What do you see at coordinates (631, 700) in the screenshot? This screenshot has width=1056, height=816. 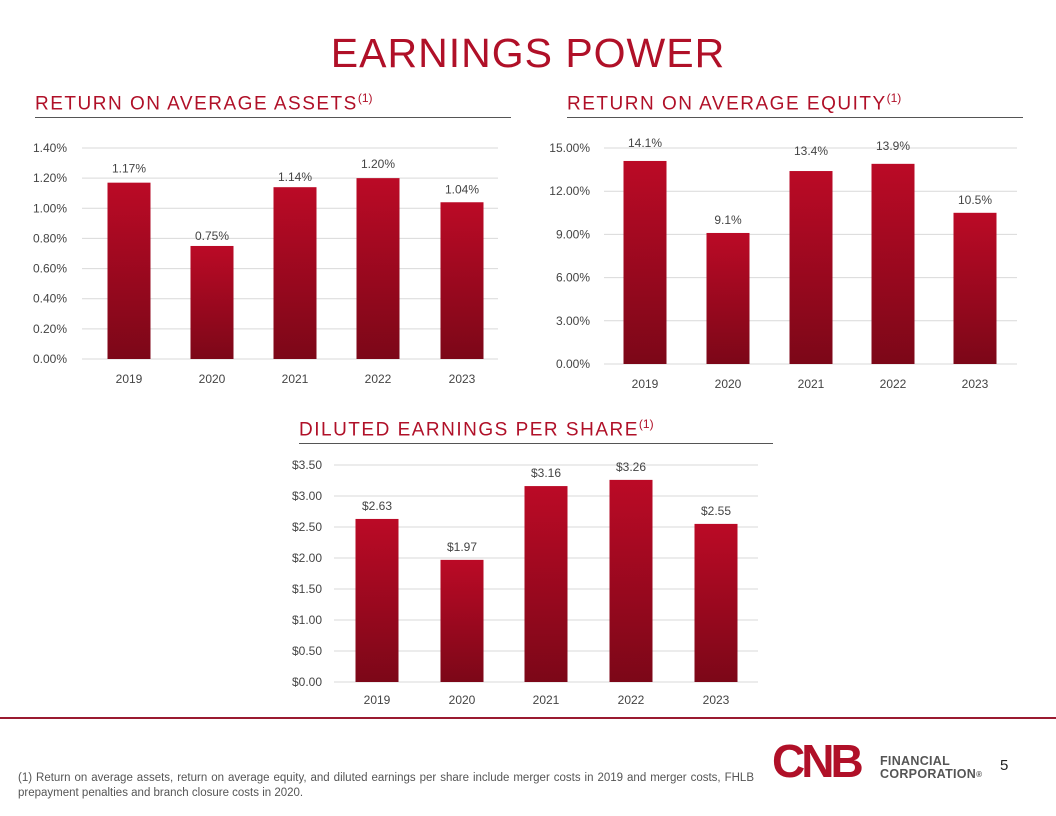 I see `eps-x-tick-label-2022: 2022` at bounding box center [631, 700].